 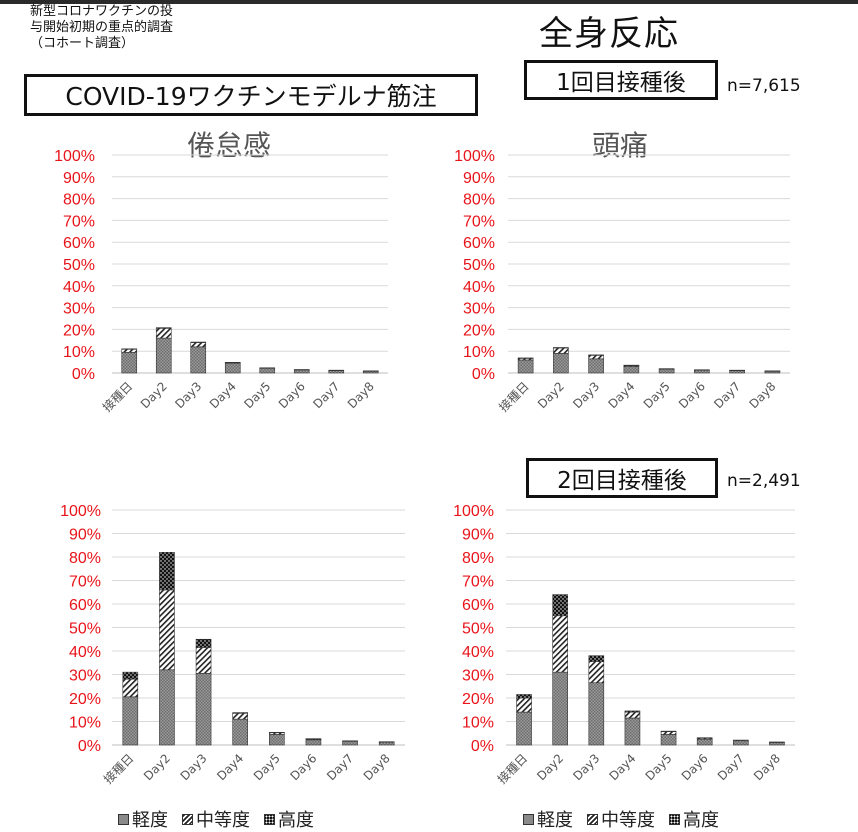 What do you see at coordinates (79, 309) in the screenshot?
I see `y-tick-label: 30%` at bounding box center [79, 309].